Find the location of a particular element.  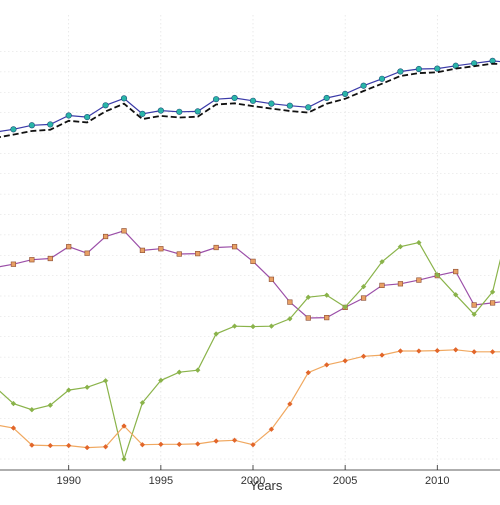

series-2-point-1987 is located at coordinates (13, 264).